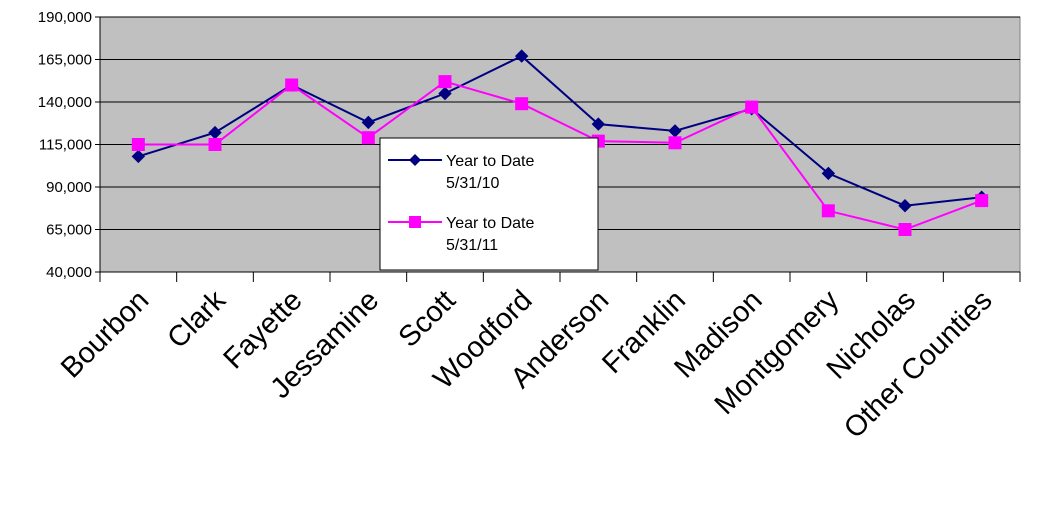  What do you see at coordinates (65, 17) in the screenshot?
I see `y-tick-label: 190,000` at bounding box center [65, 17].